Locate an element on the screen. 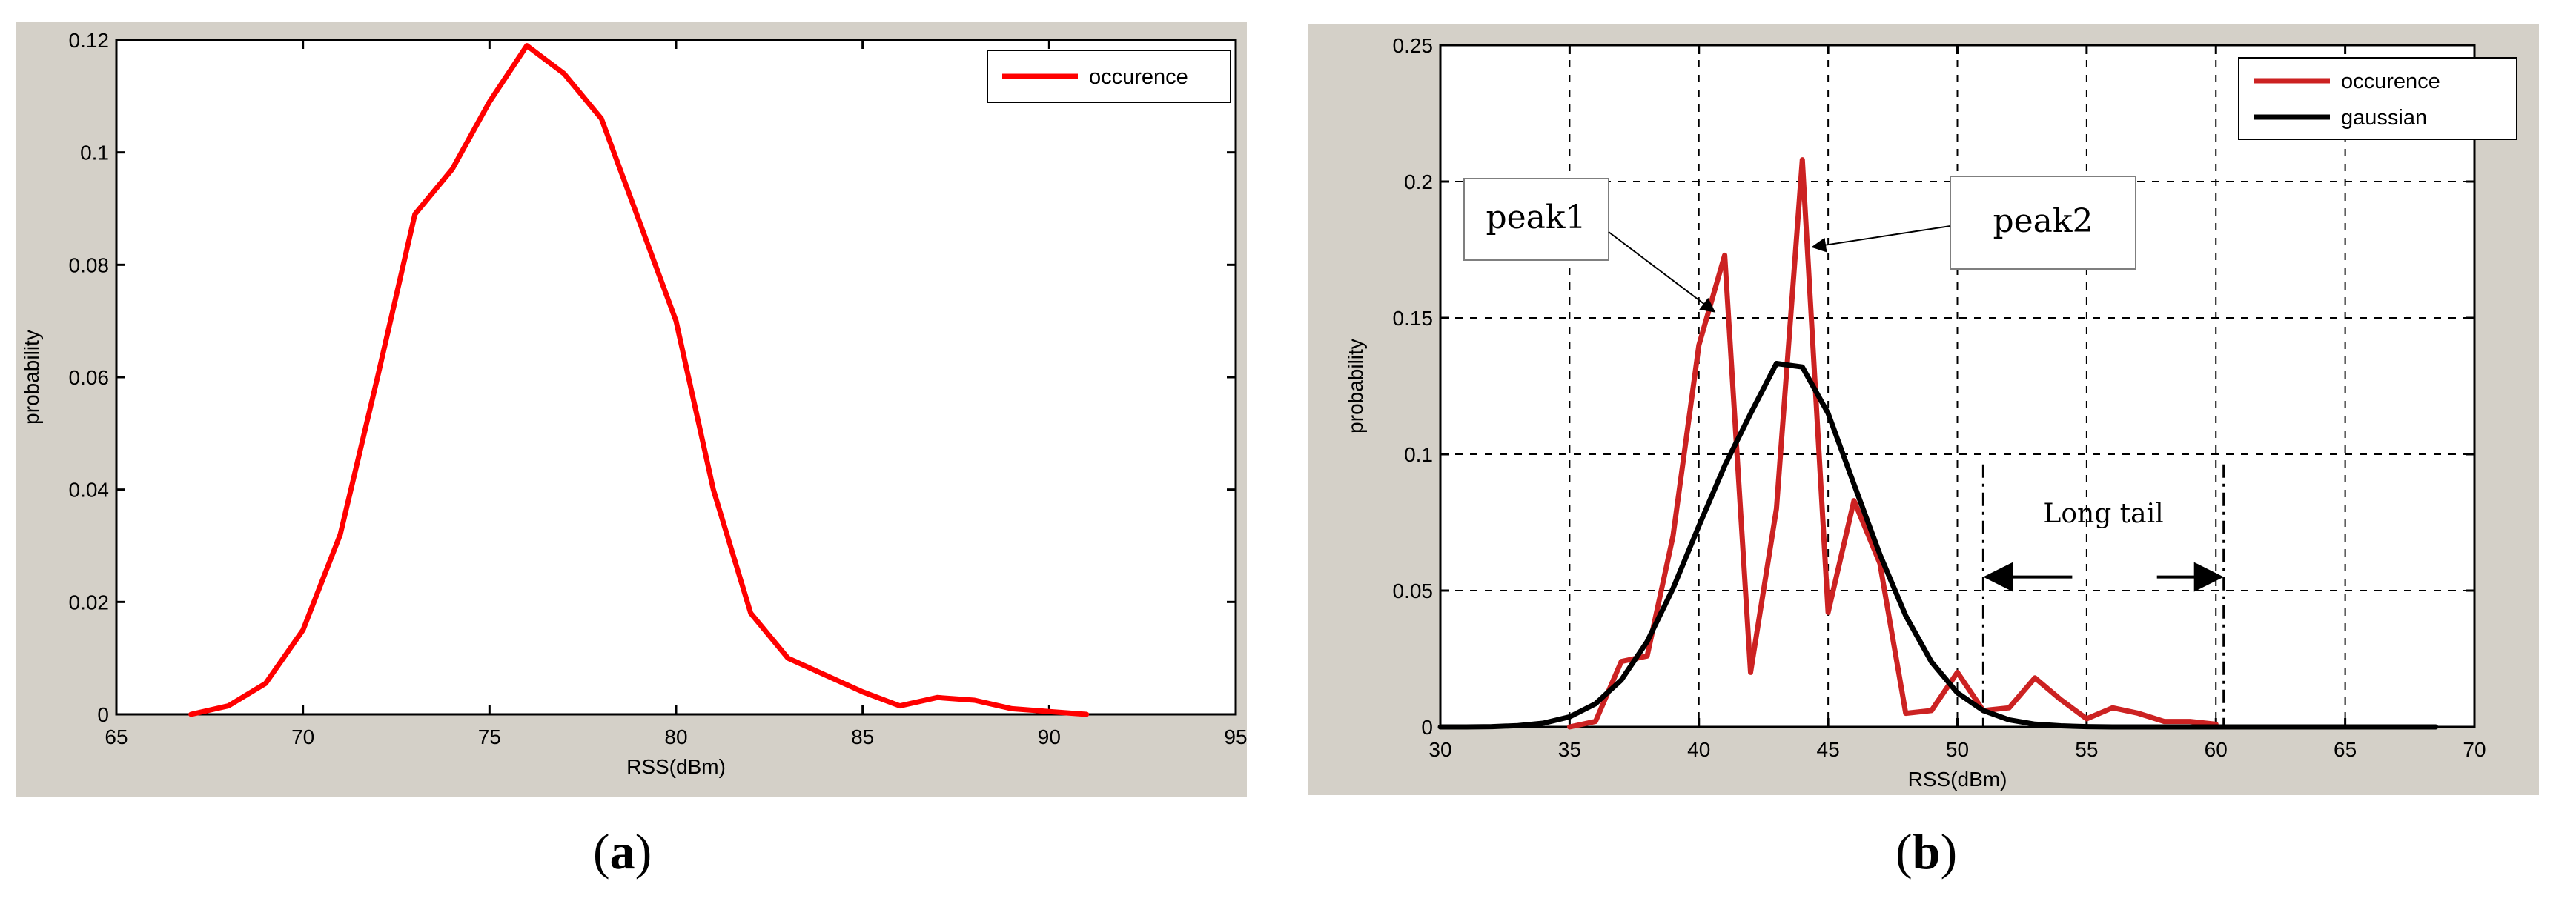 This screenshot has width=2576, height=907. chart-b-x-axis-label: RSS(dBm) is located at coordinates (1958, 779).